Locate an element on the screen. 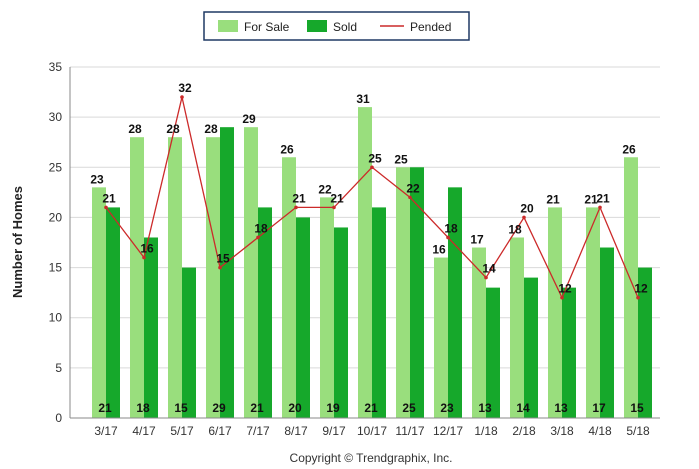 The height and width of the screenshot is (469, 699). x-tick-label: 2/18 is located at coordinates (524, 431).